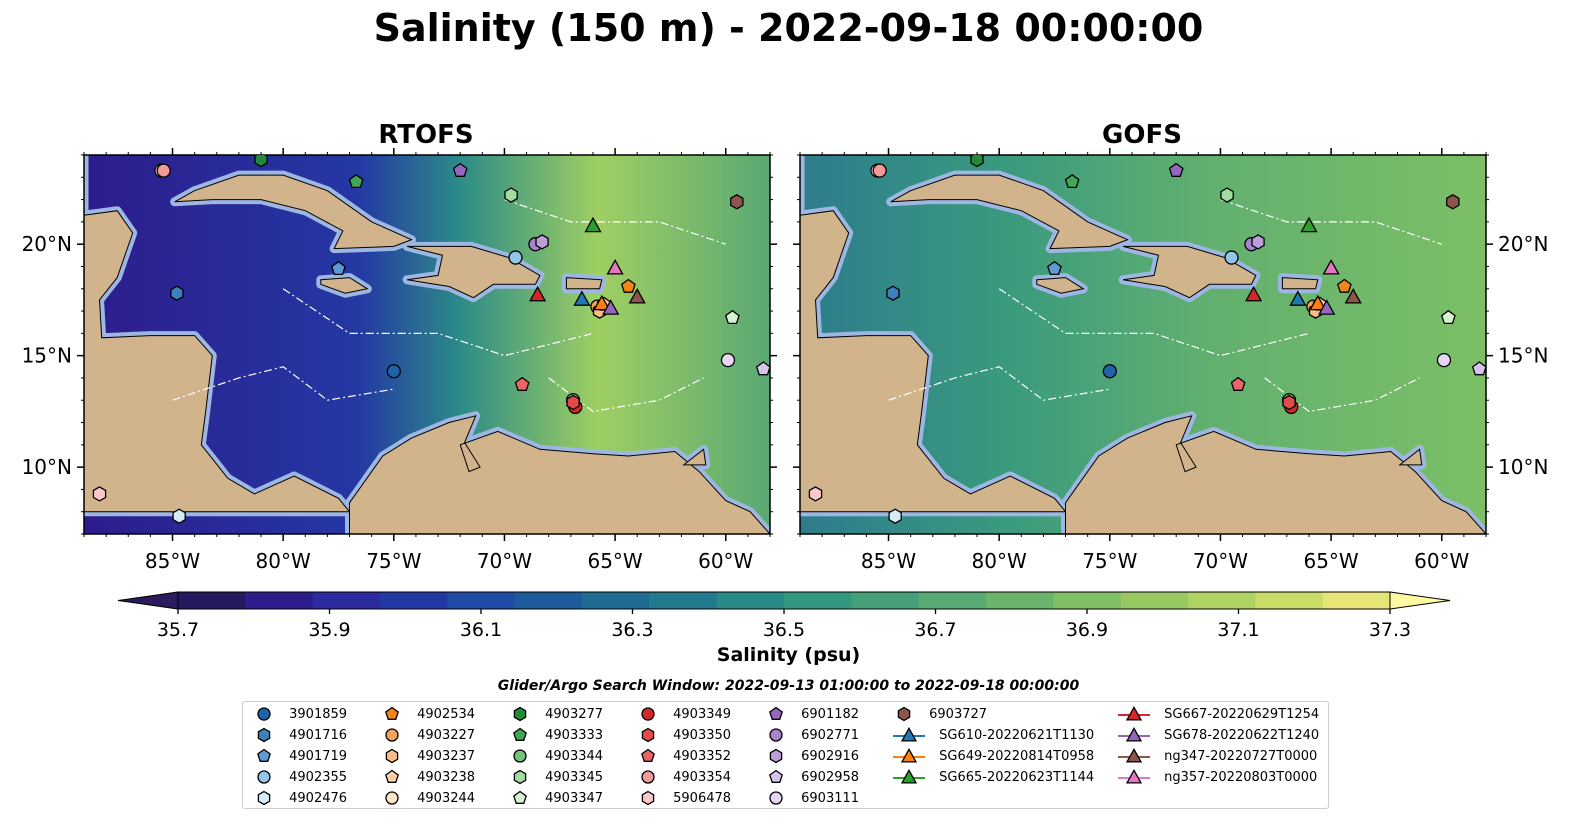 Image resolution: width=1577 pixels, height=826 pixels. What do you see at coordinates (300, 735) in the screenshot?
I see `legend-item-4901716: 4901716` at bounding box center [300, 735].